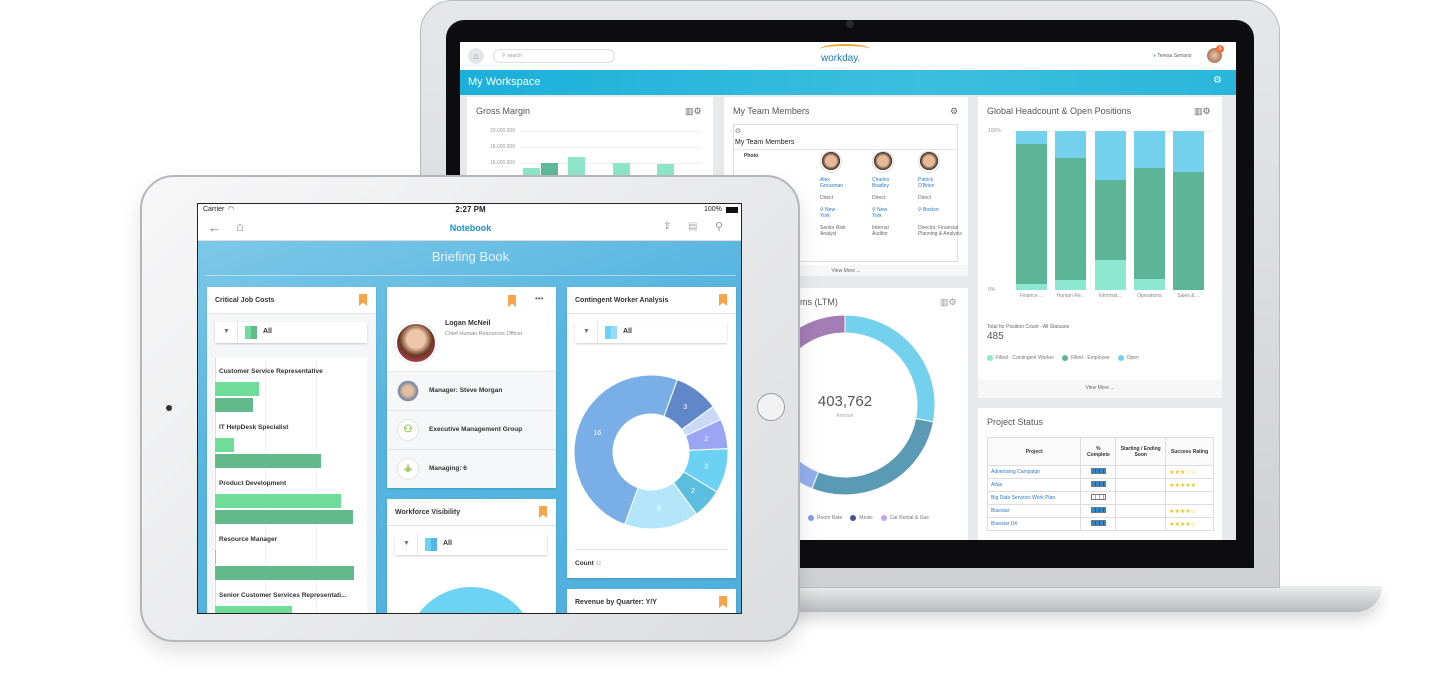 The height and width of the screenshot is (694, 1438). Describe the element at coordinates (1034, 451) in the screenshot. I see `column-header: Project` at that location.